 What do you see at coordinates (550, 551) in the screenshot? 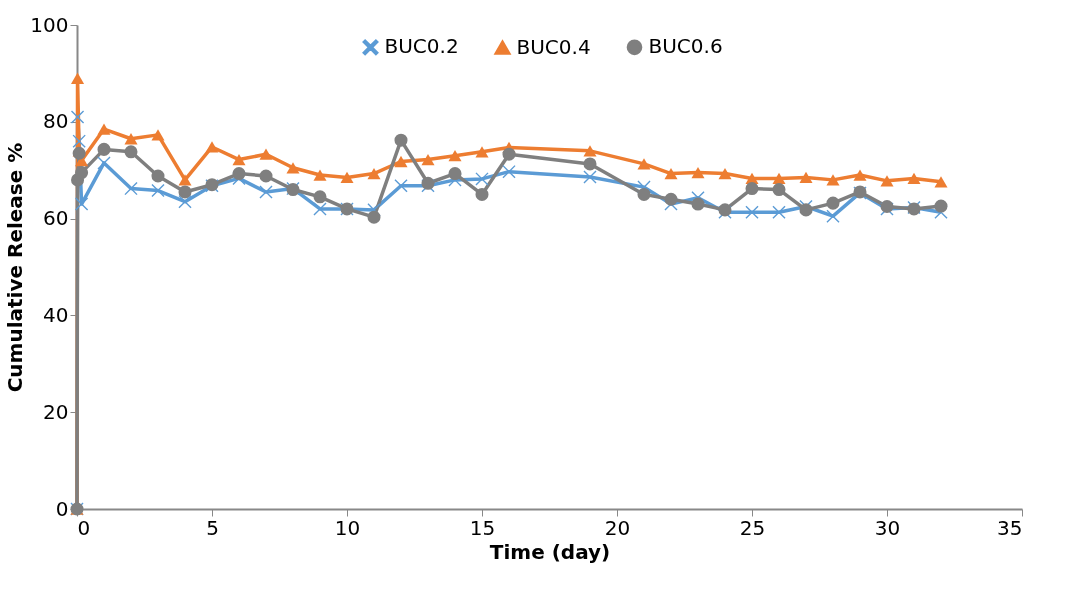
I see `x-axis-title: Time (day)` at bounding box center [550, 551].